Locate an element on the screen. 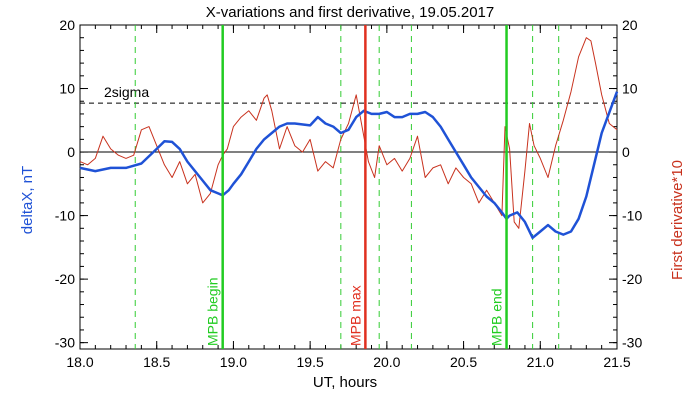  x-tick-label: 19.0 is located at coordinates (233, 362).